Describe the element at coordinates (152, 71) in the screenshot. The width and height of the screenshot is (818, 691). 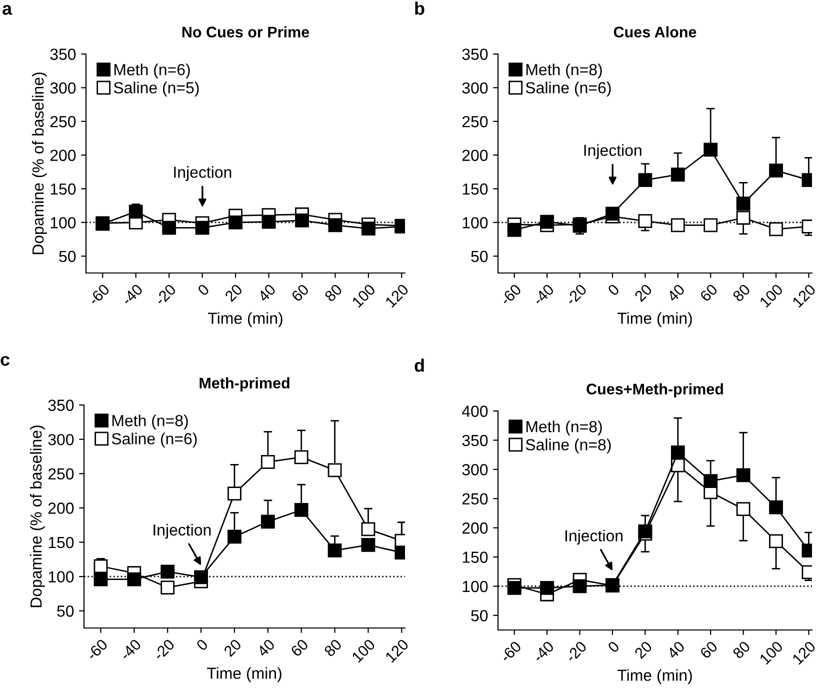
I see `legend-label: Meth (n=6)` at that location.